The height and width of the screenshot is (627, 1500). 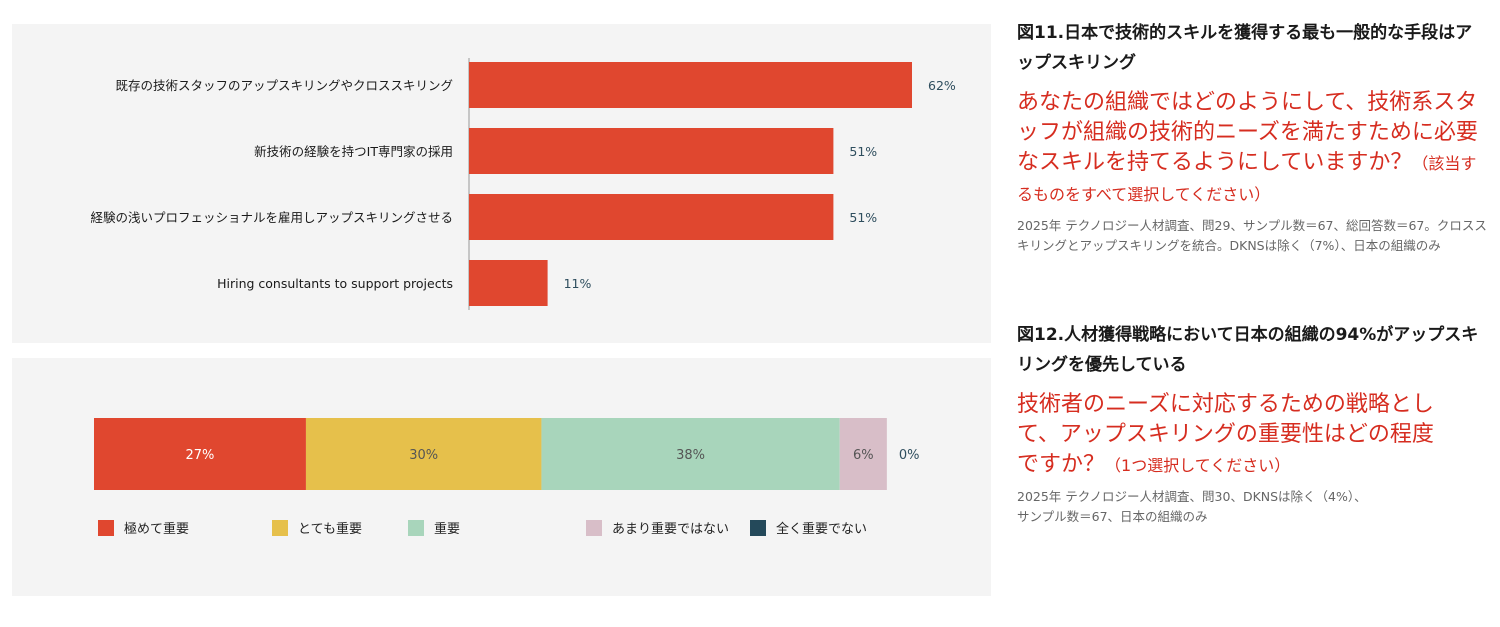 I want to click on legend-item-quite-important: とても重要, so click(x=317, y=527).